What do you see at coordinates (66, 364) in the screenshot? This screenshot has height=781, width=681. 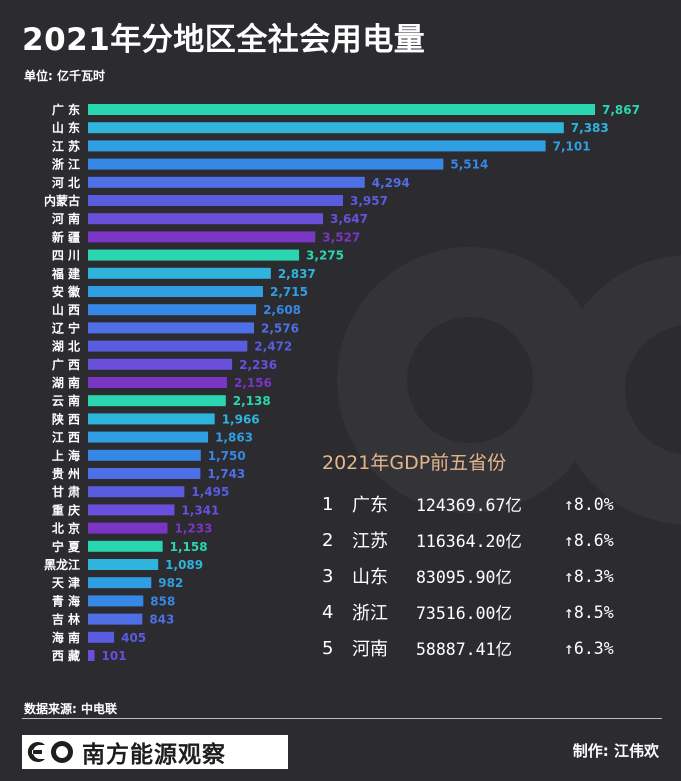 I see `category-label: 广 西` at bounding box center [66, 364].